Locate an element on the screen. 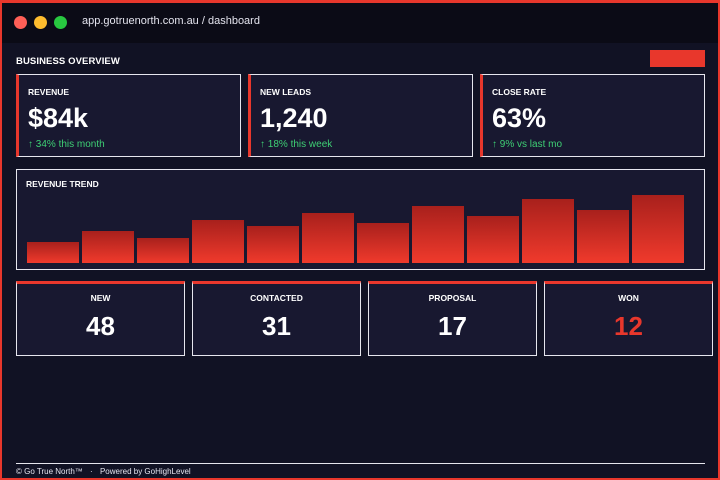 This screenshot has width=720, height=480. pipeline-stage-contacted: CONTACTED 31 is located at coordinates (276, 318).